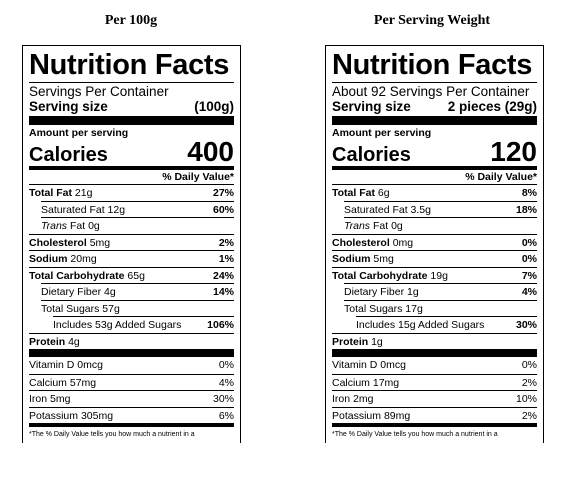 Image resolution: width=564 pixels, height=482 pixels. Describe the element at coordinates (60, 399) in the screenshot. I see `vitamin-amount: 5mg` at that location.